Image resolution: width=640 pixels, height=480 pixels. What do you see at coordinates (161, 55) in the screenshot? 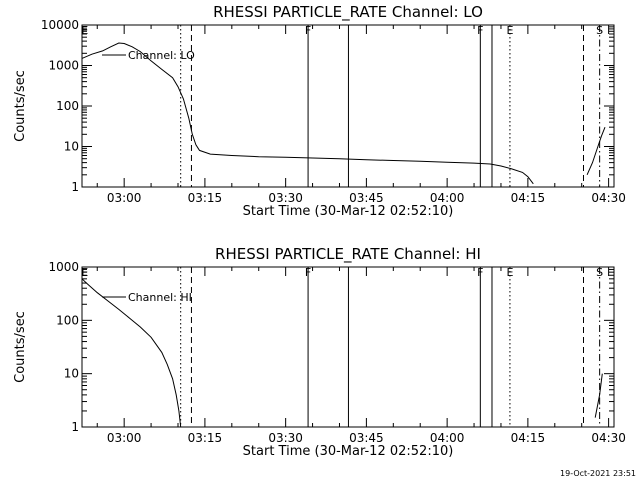
I see `legend-label: Channel: LO` at bounding box center [161, 55].